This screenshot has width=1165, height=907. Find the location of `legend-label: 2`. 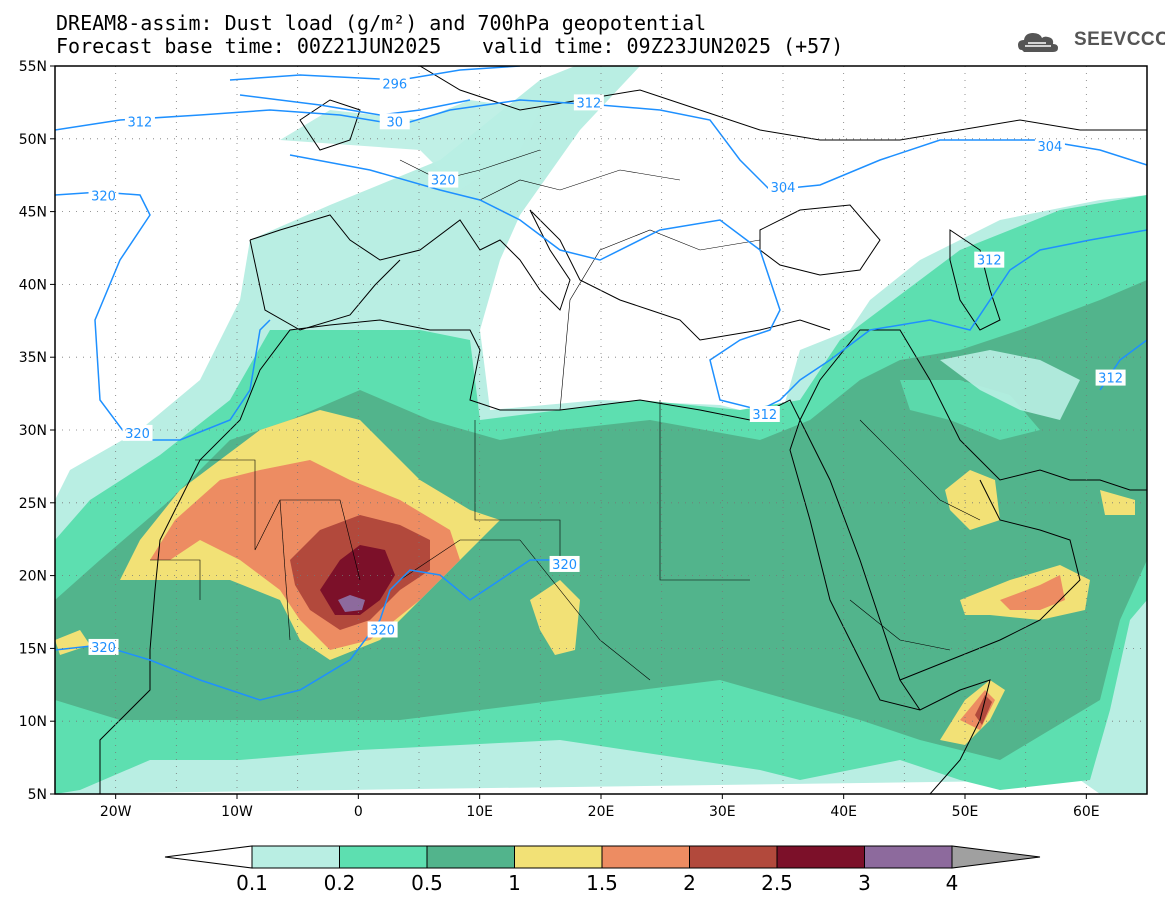

legend-label: 2 is located at coordinates (689, 883).